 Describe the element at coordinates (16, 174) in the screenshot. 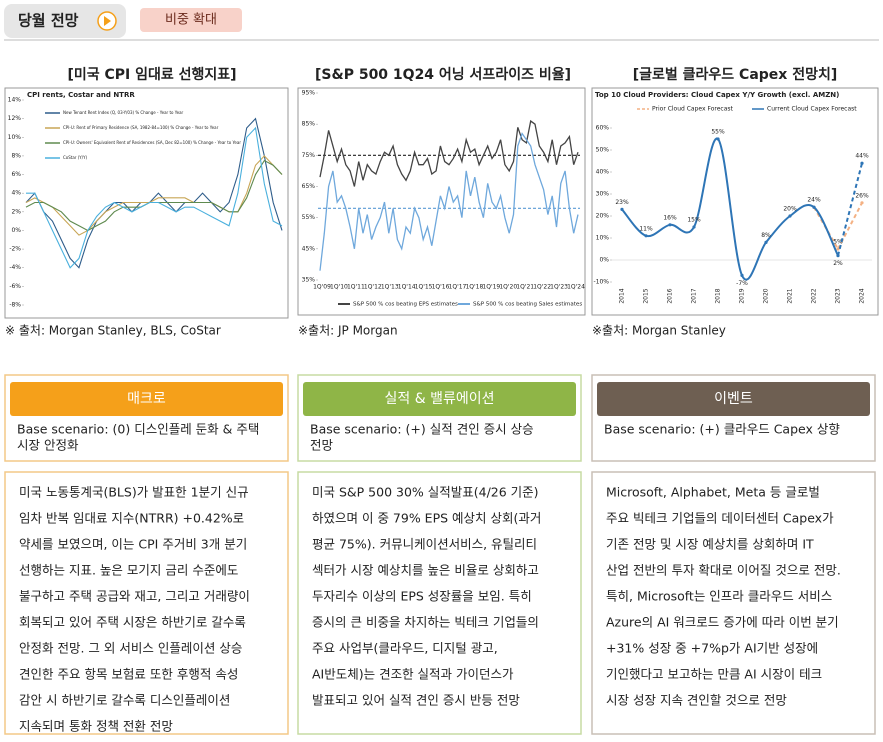

I see `y-tick-label: 6%` at that location.